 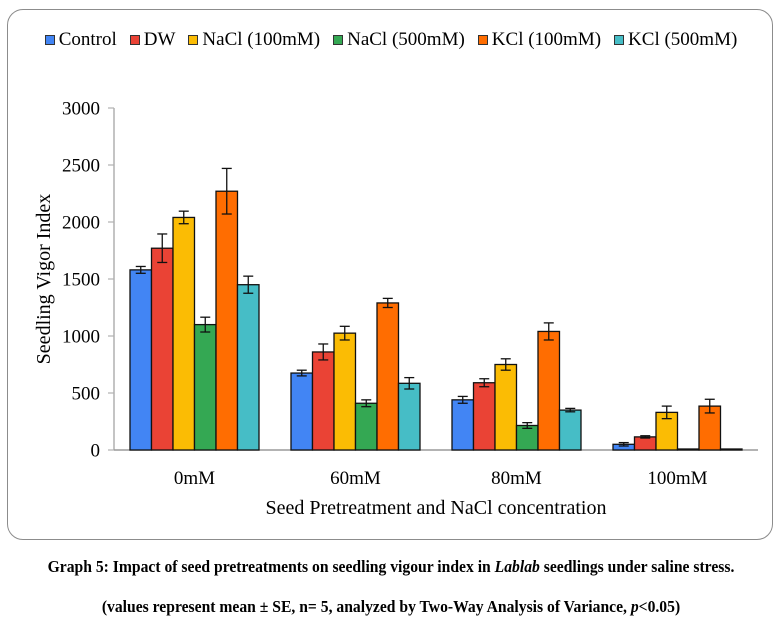 What do you see at coordinates (677, 478) in the screenshot?
I see `x-tick-label: 100mM` at bounding box center [677, 478].